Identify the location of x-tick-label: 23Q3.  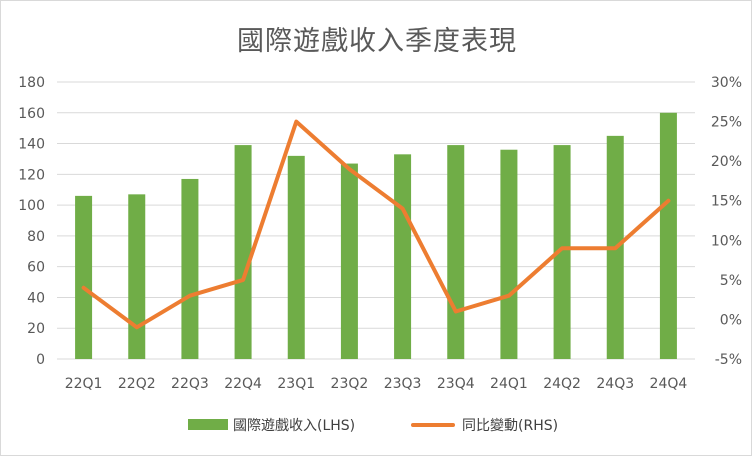
(403, 384).